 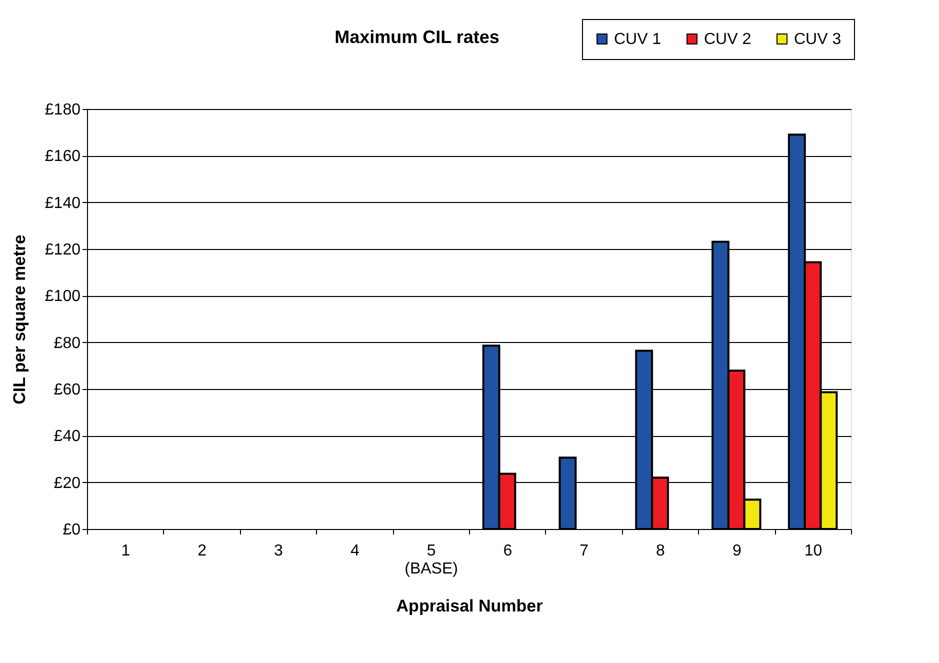 I want to click on y-tick-label: £0, so click(x=71, y=530).